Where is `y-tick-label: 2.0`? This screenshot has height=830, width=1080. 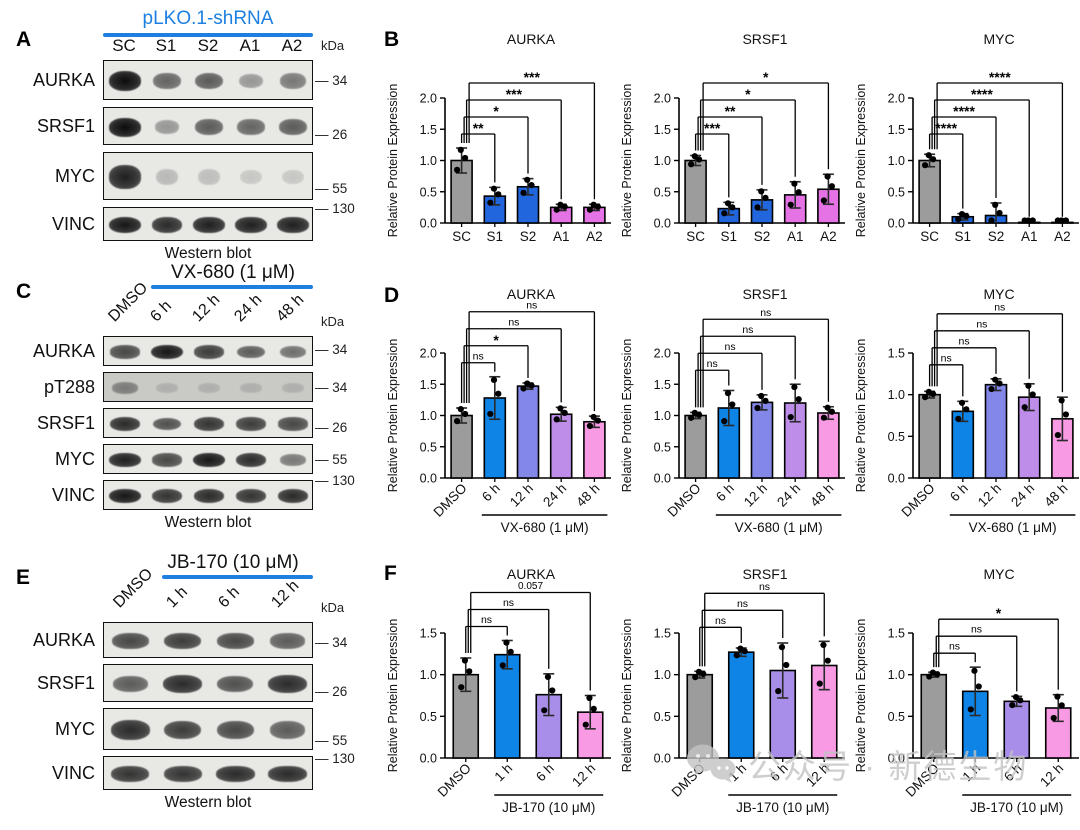 y-tick-label: 2.0 is located at coordinates (428, 99).